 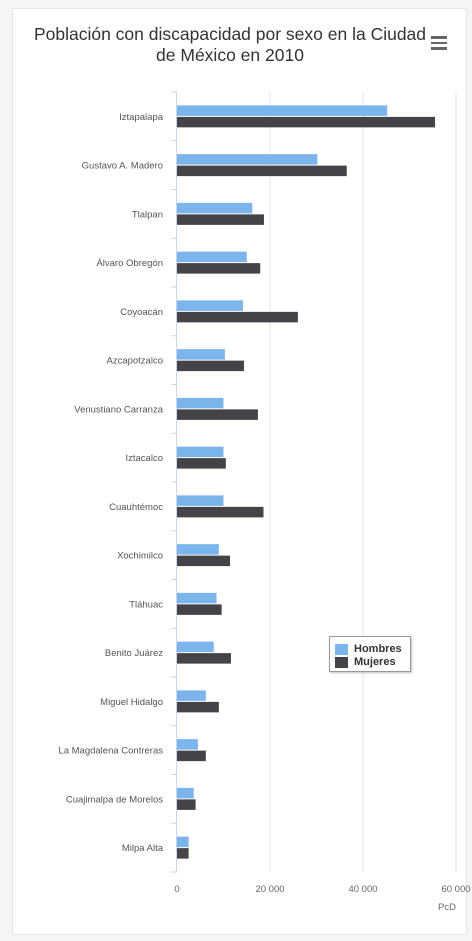 What do you see at coordinates (198, 549) in the screenshot?
I see `bar-hombres-xochimilco` at bounding box center [198, 549].